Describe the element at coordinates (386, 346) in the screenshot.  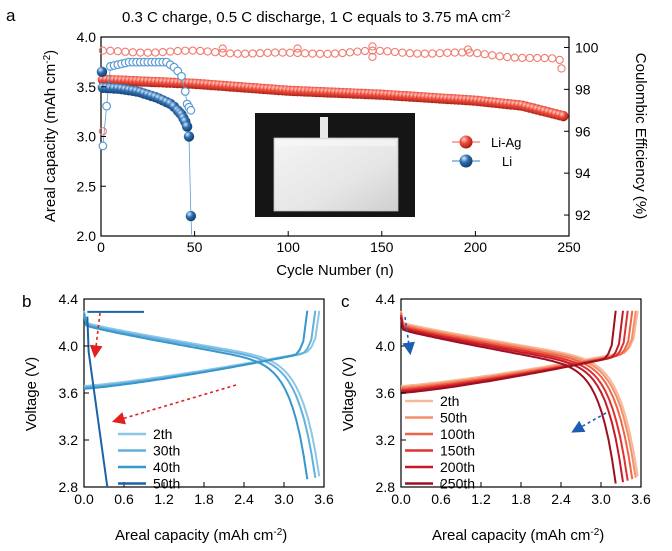
I see `panel-c-ytick-label: 4.0` at that location.